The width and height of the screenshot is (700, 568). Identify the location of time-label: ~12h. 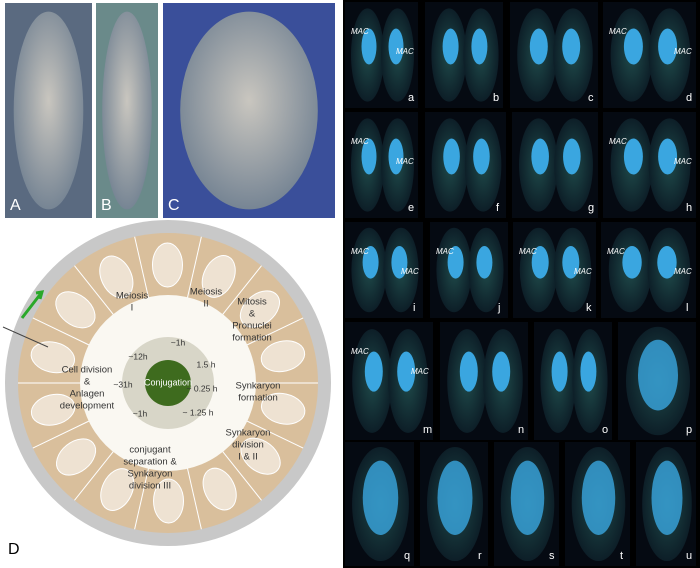
(137, 356).